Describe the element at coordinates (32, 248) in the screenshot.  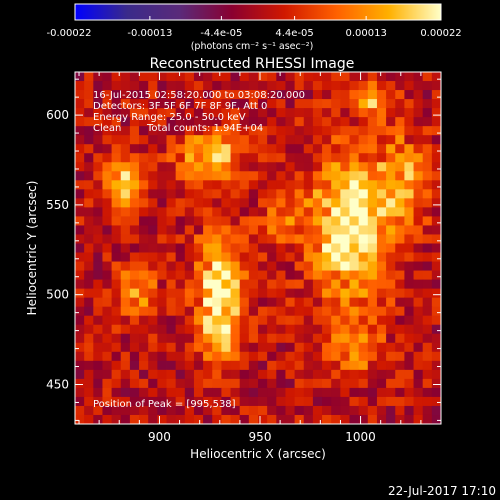
I see `y-axis-label: Heliocentric Y (arcsec)` at that location.